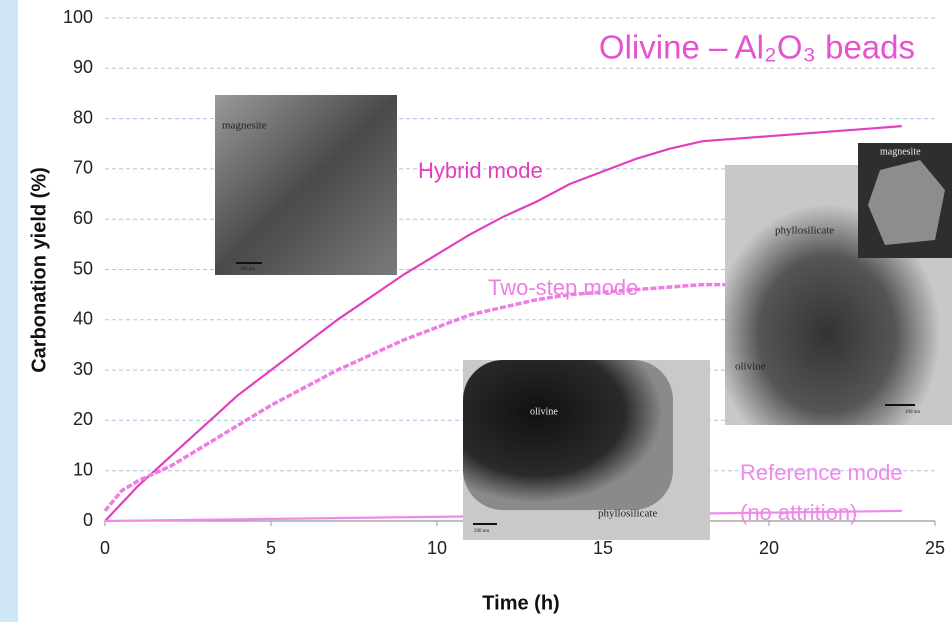 The width and height of the screenshot is (952, 622). What do you see at coordinates (9, 311) in the screenshot?
I see `side-strip` at bounding box center [9, 311].